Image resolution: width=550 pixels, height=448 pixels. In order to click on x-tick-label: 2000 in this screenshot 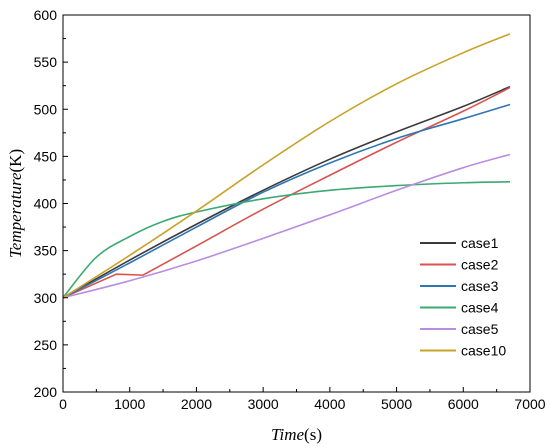, I will do `click(196, 404)`.